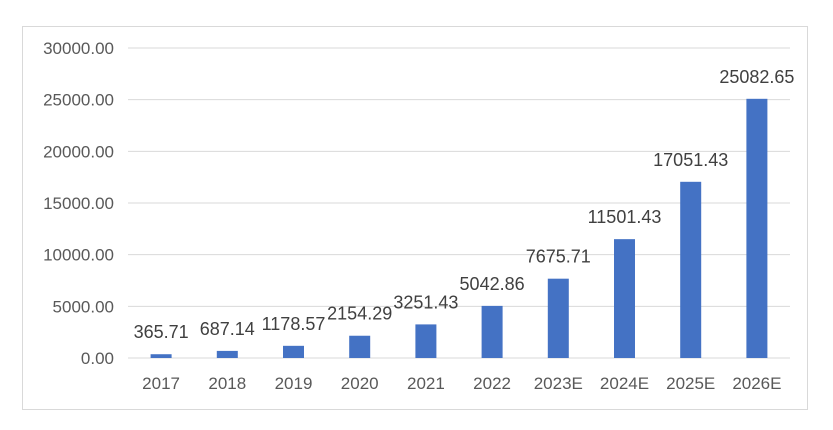 The height and width of the screenshot is (430, 833). Describe the element at coordinates (558, 318) in the screenshot. I see `bar-2023E` at that location.